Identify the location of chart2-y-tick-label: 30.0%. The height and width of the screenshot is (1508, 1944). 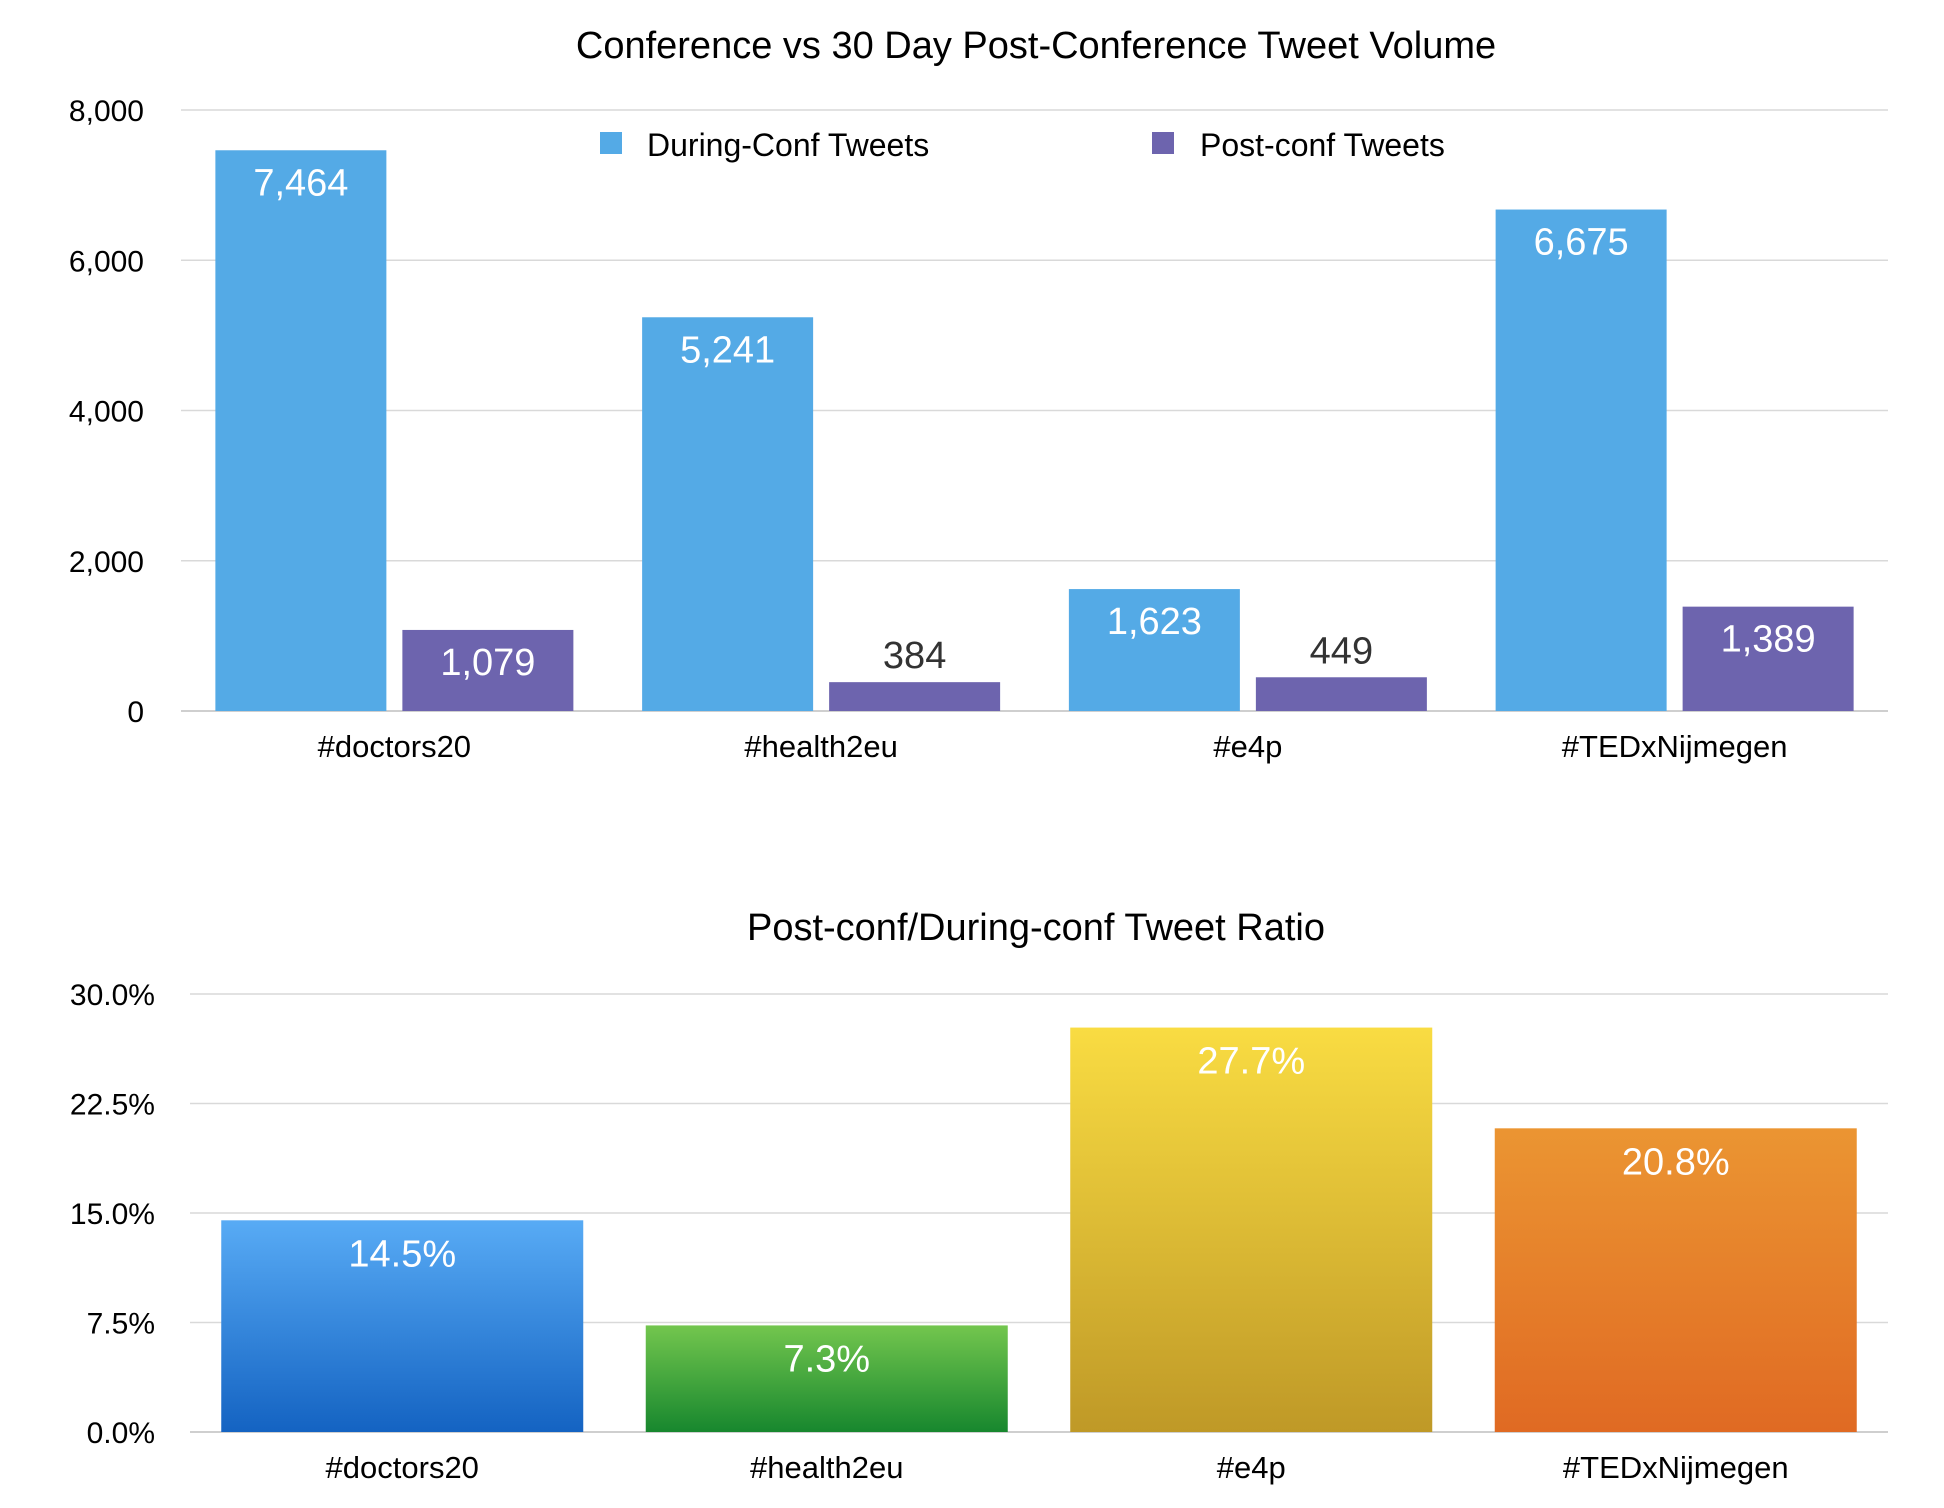
(112, 995).